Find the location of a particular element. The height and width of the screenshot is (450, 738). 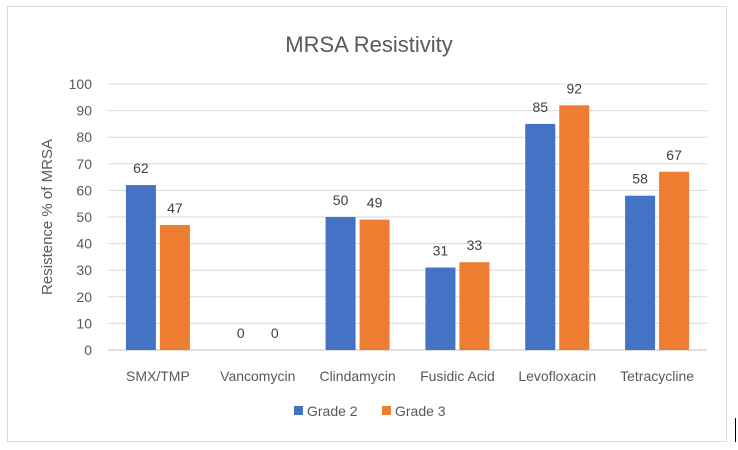

y-tick-label: 80 is located at coordinates (84, 137).